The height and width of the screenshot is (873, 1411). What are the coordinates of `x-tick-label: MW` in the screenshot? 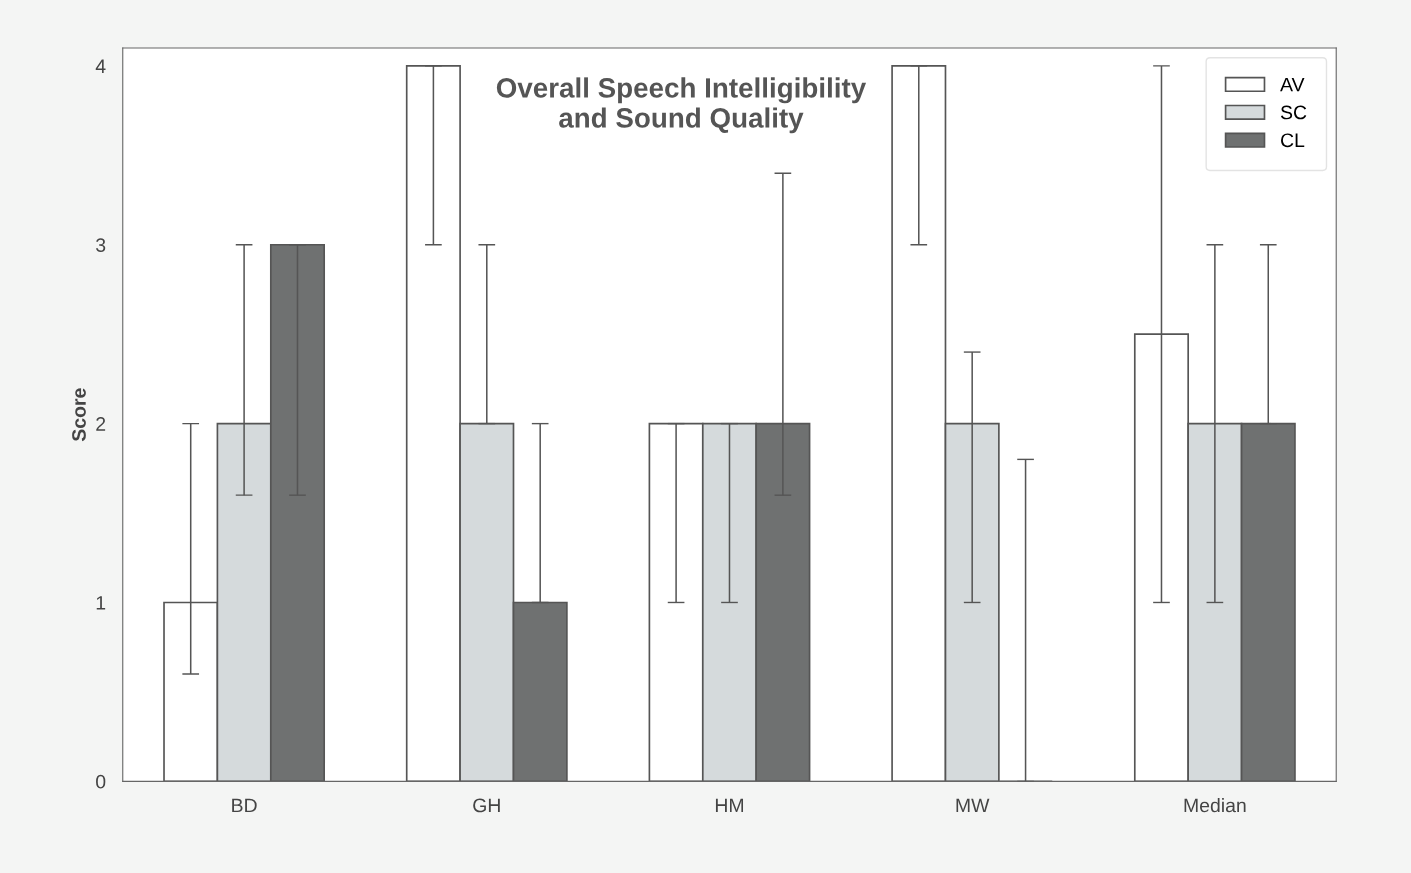 It's located at (973, 805).